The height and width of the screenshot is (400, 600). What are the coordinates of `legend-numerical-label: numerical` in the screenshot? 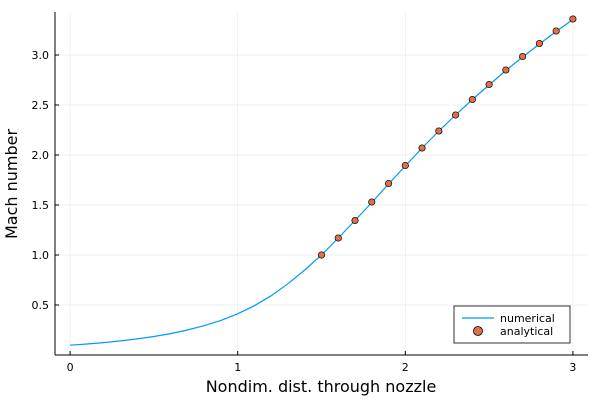 It's located at (527, 318).